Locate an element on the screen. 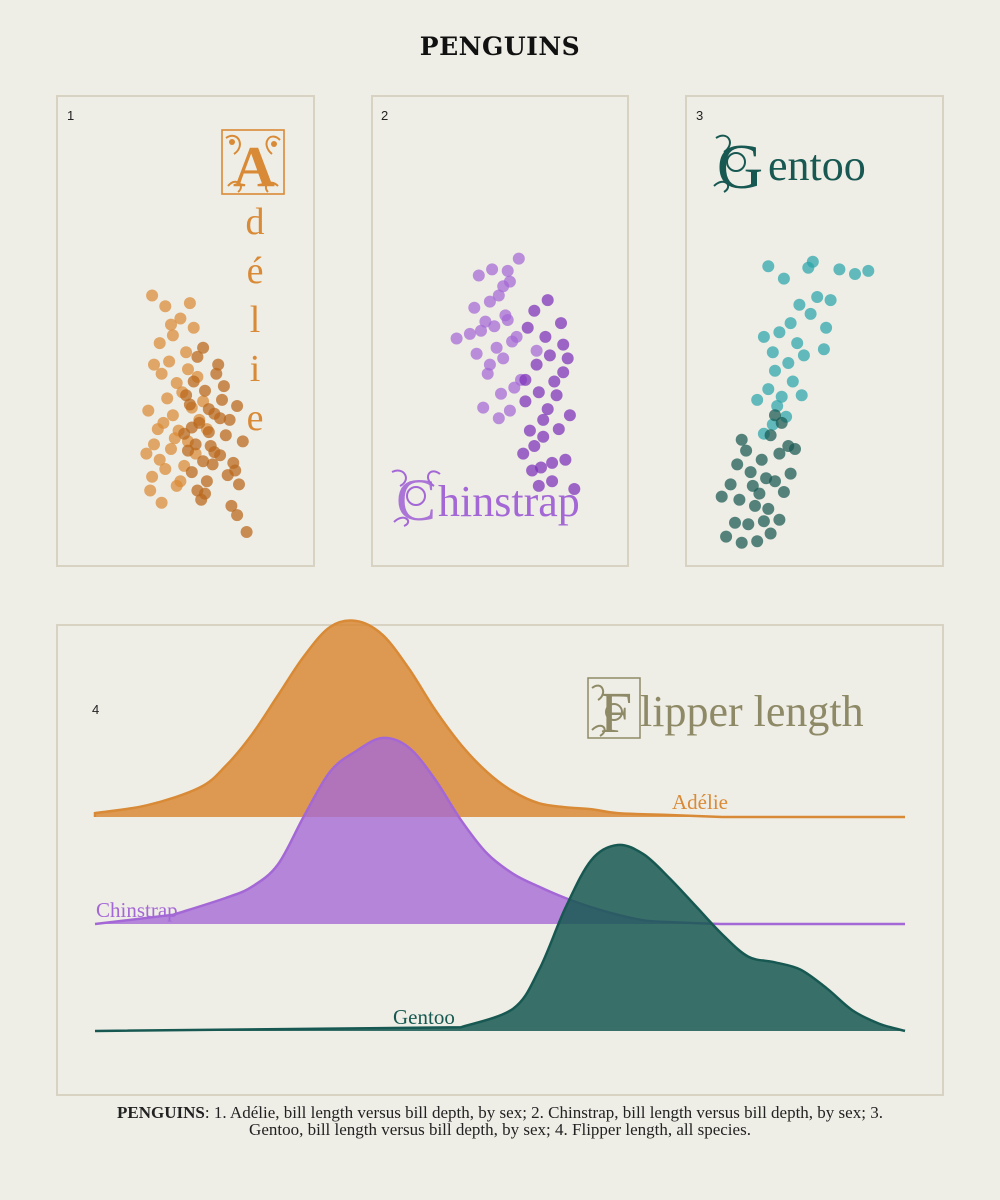 The height and width of the screenshot is (1200, 1000). chinstrap-scatter-plot is located at coordinates (515, 373).